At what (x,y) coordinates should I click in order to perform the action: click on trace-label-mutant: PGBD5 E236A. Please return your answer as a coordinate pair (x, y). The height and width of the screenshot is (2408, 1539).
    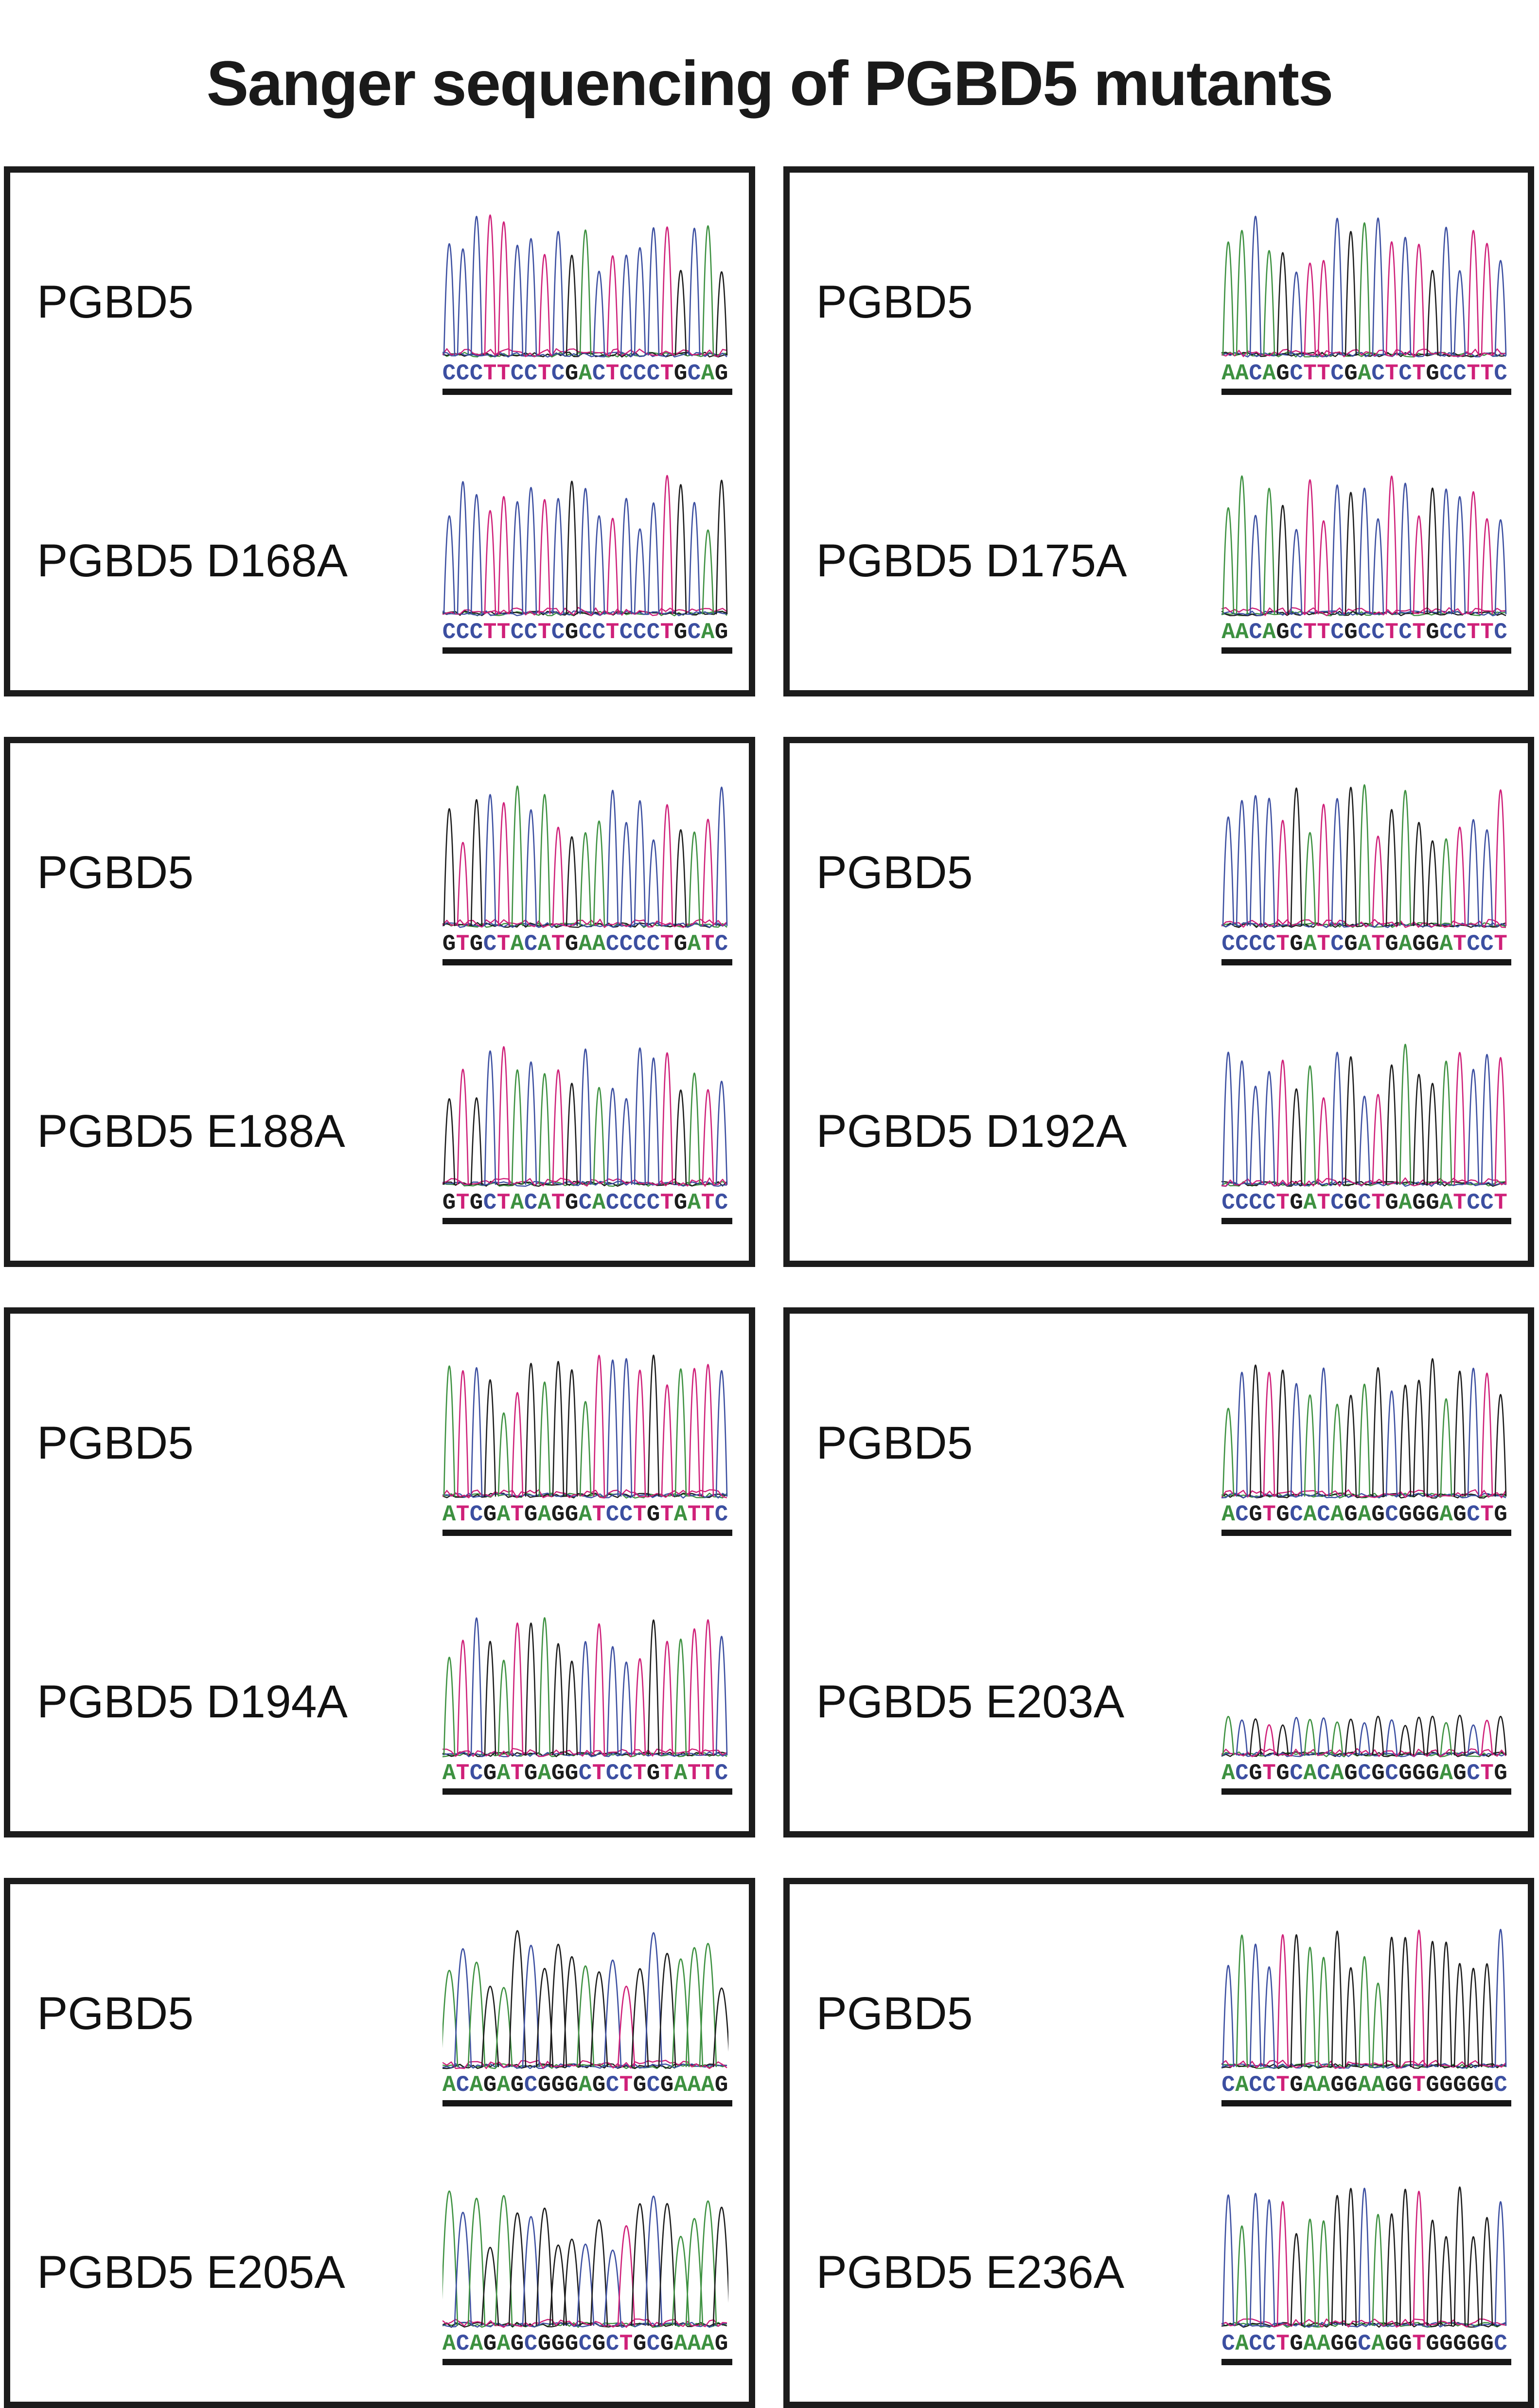
    Looking at the image, I should click on (970, 2272).